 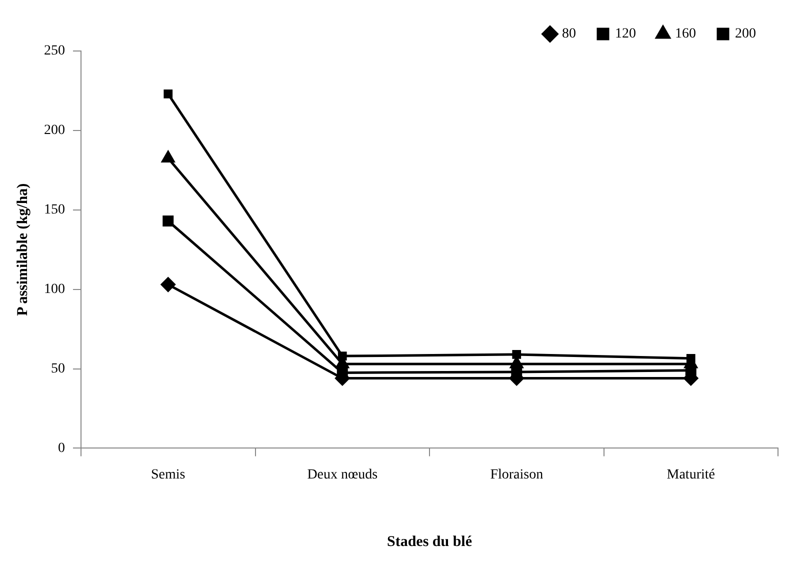 What do you see at coordinates (54, 210) in the screenshot?
I see `y-tick-label: 150` at bounding box center [54, 210].